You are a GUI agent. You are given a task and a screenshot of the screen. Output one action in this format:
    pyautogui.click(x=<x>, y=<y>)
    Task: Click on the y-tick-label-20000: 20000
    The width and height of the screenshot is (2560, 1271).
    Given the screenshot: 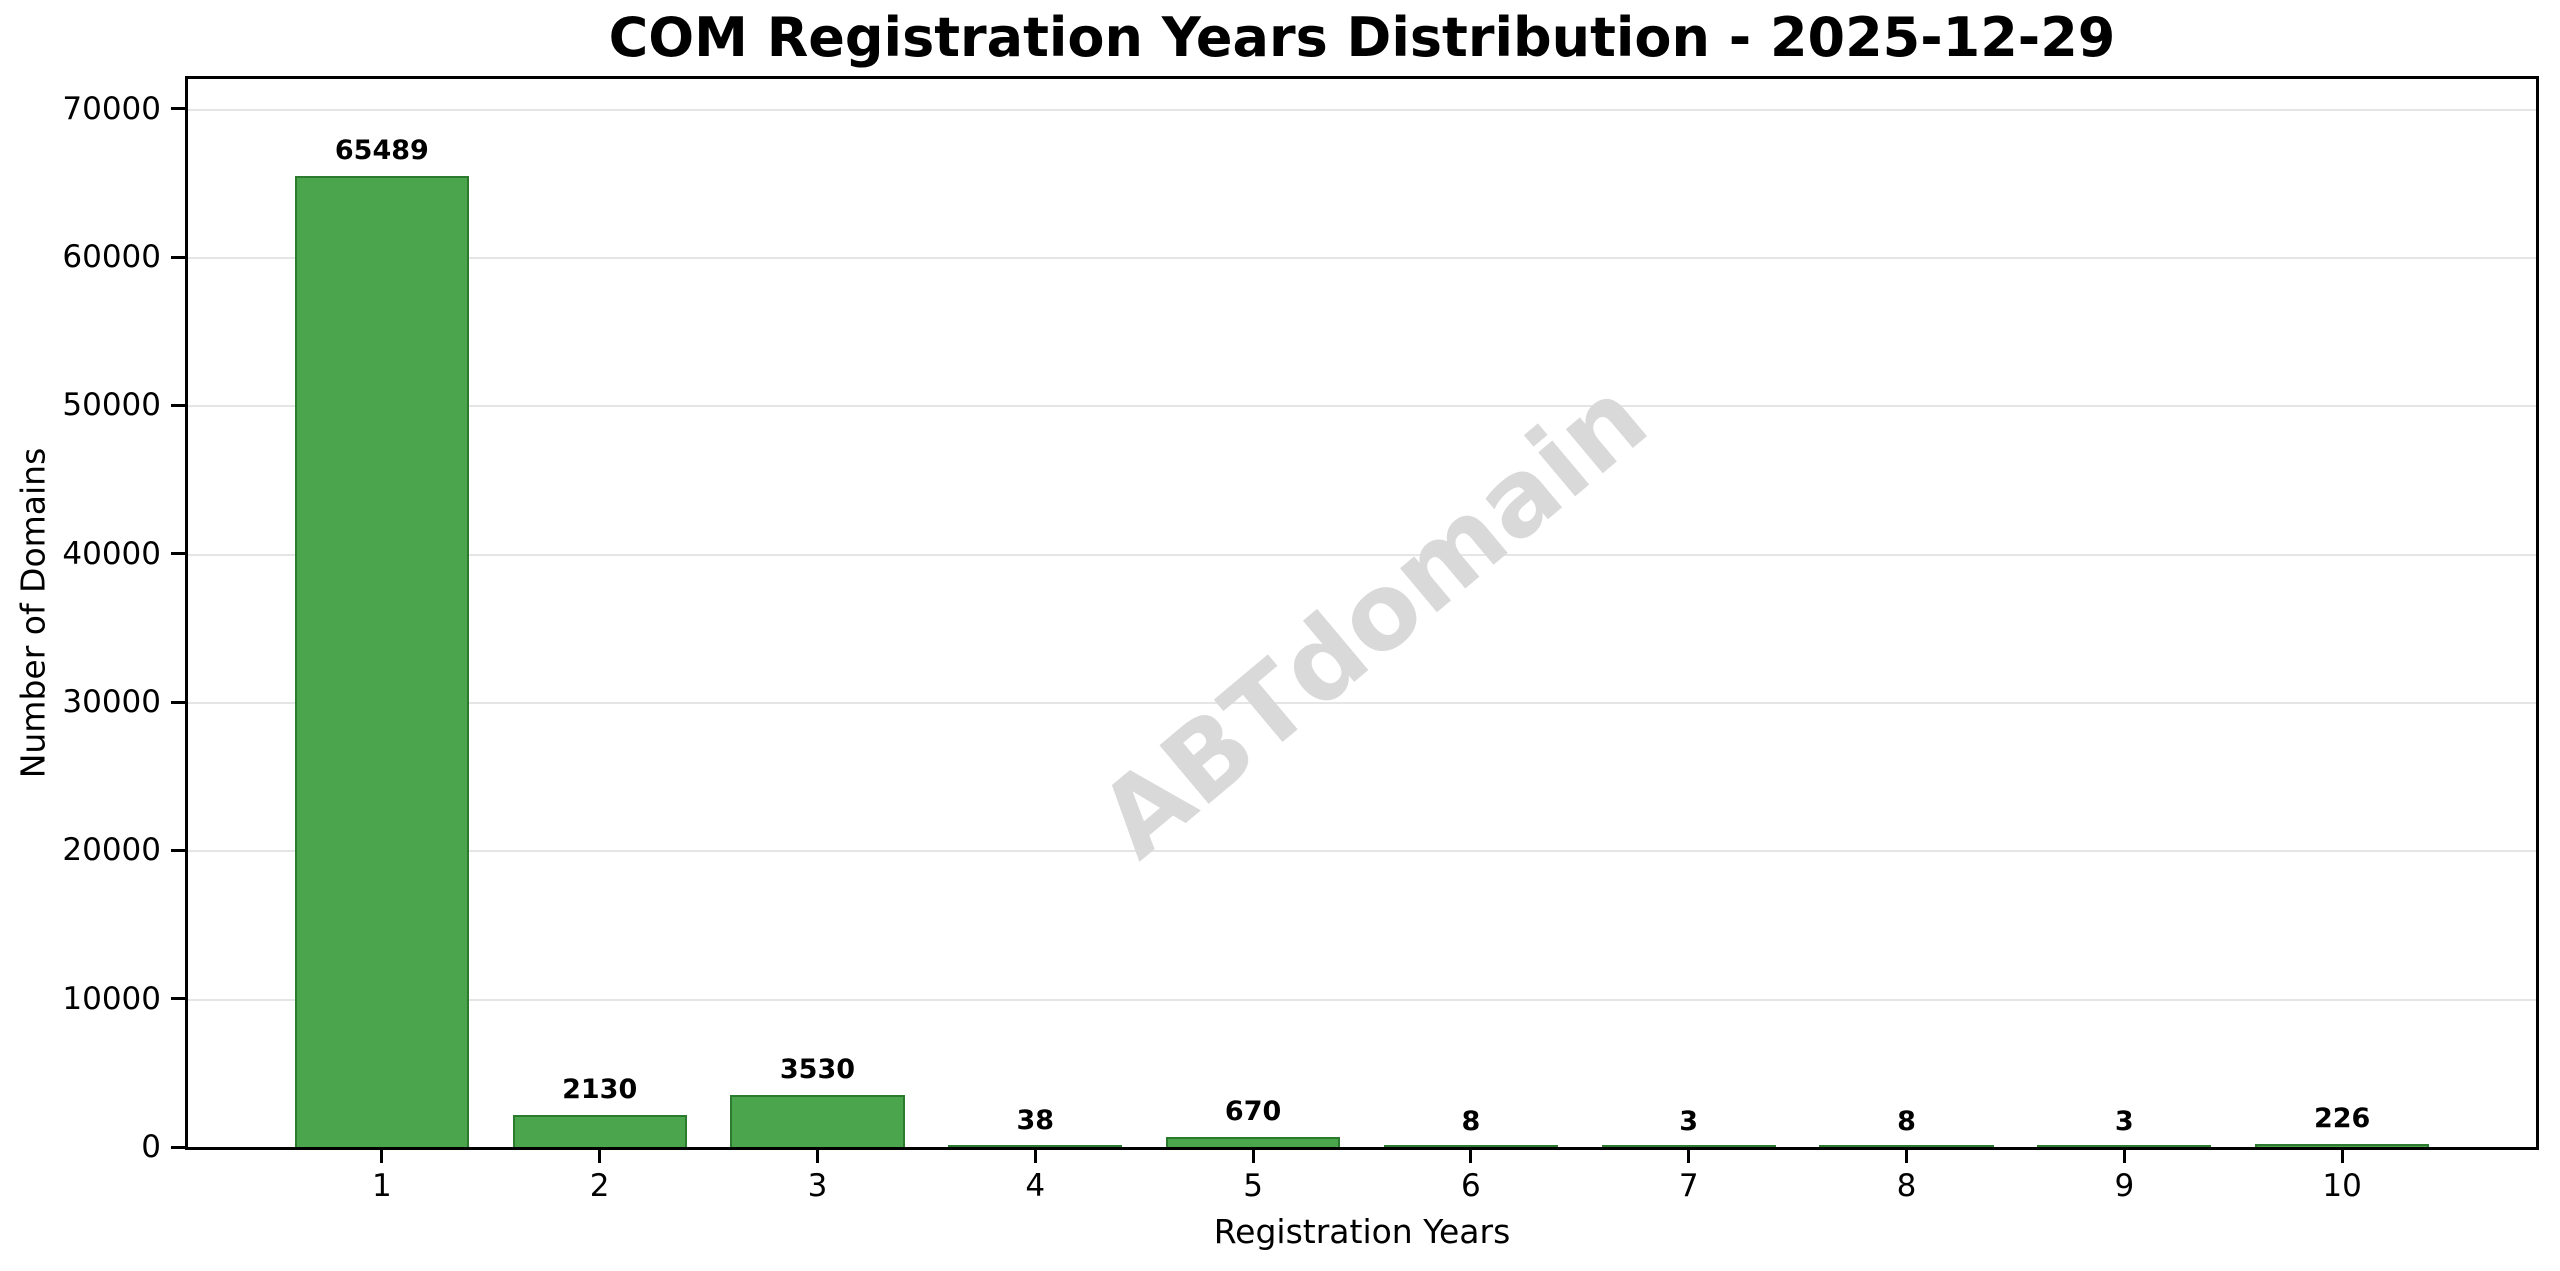 What is the action you would take?
    pyautogui.click(x=111, y=850)
    